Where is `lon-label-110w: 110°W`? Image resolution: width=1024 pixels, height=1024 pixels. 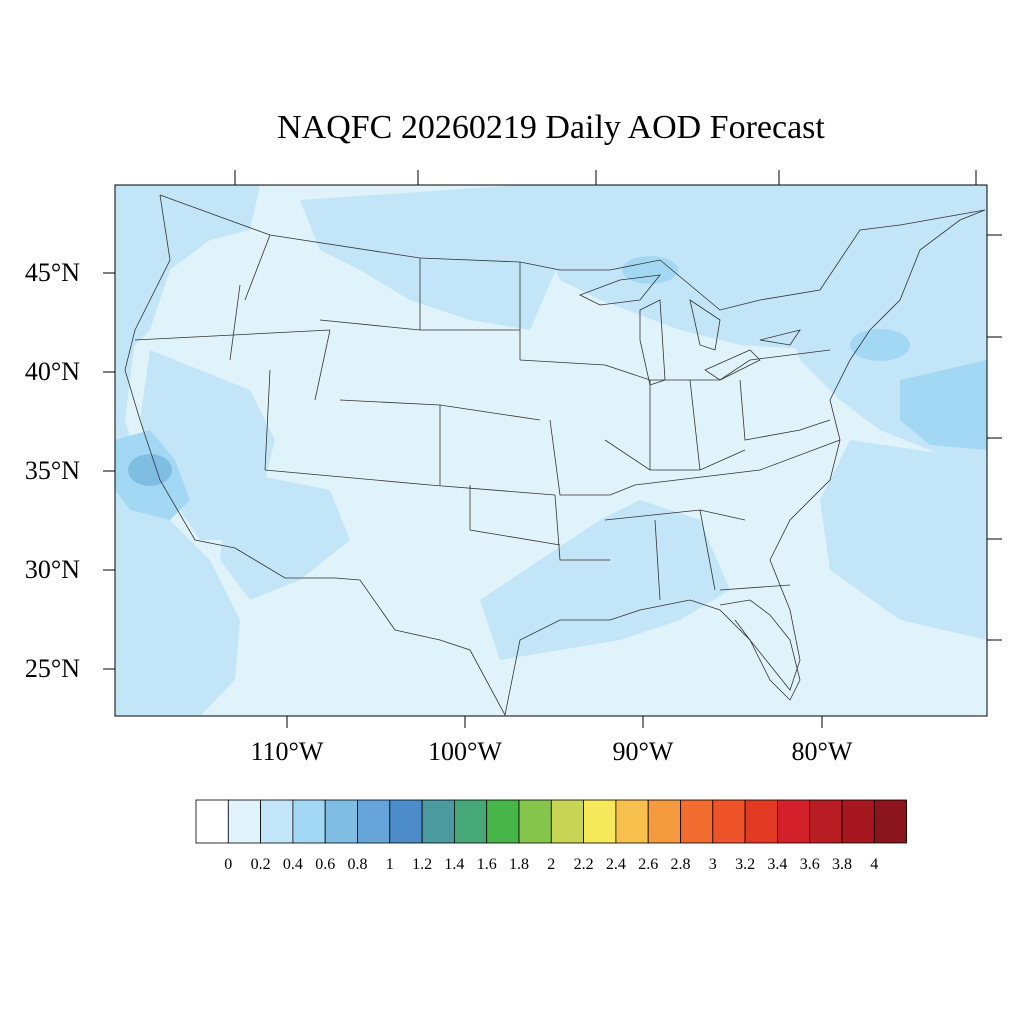
lon-label-110w: 110°W is located at coordinates (287, 751).